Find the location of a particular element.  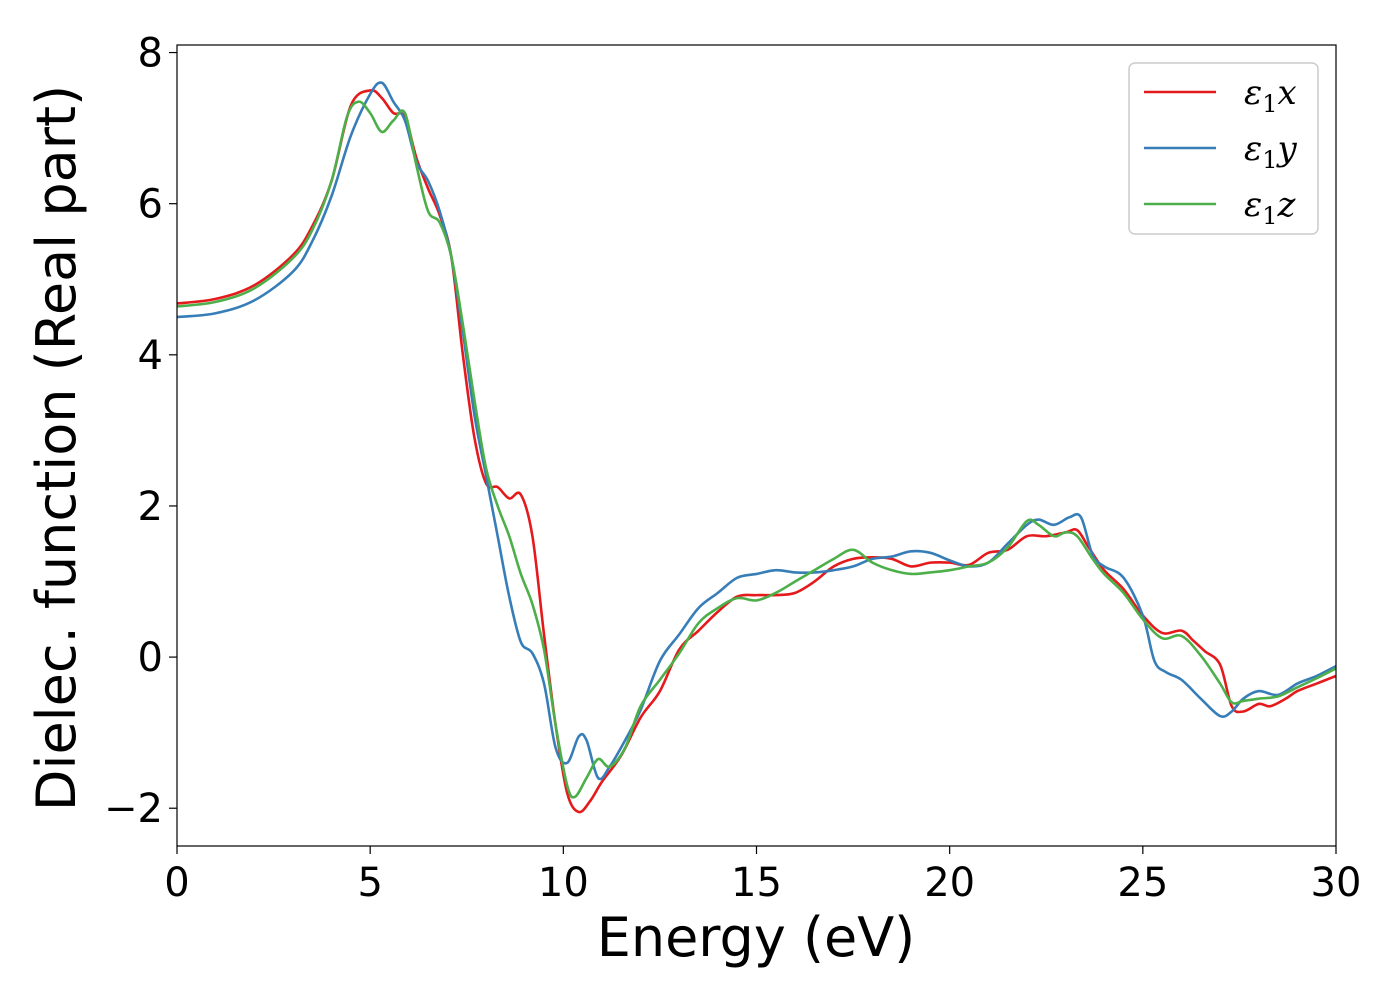

legend-label-y: ε1y is located at coordinates (1271, 151).